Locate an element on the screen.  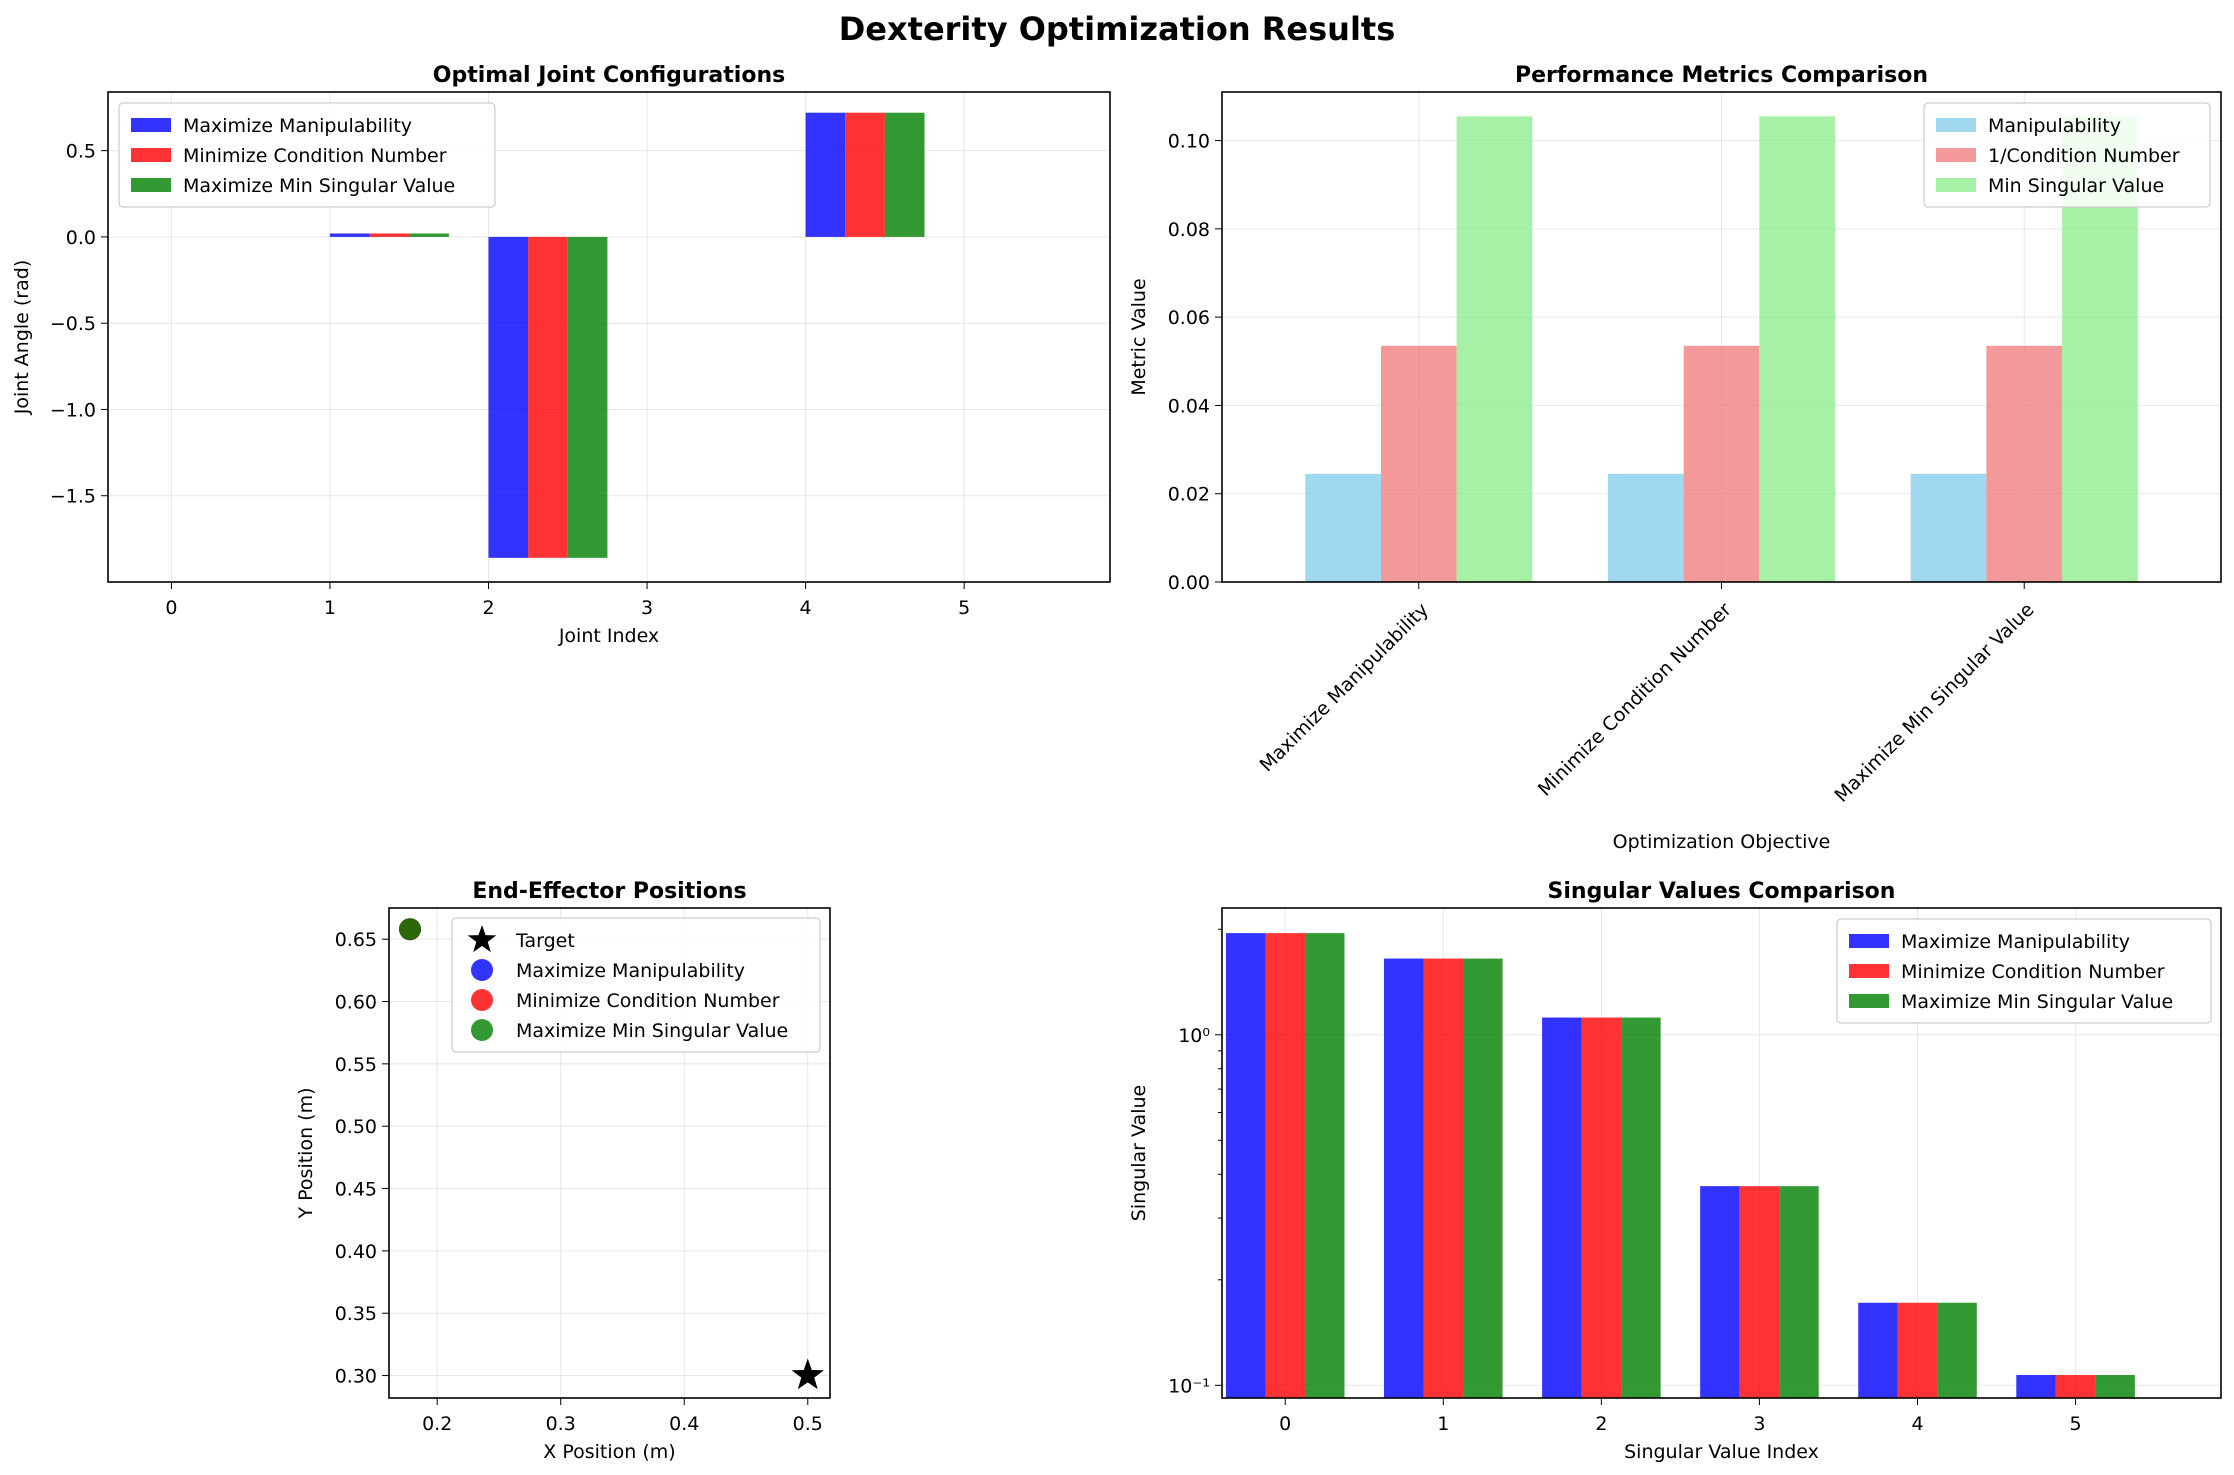
metrics-ylabel: Metric Value is located at coordinates (1139, 336).